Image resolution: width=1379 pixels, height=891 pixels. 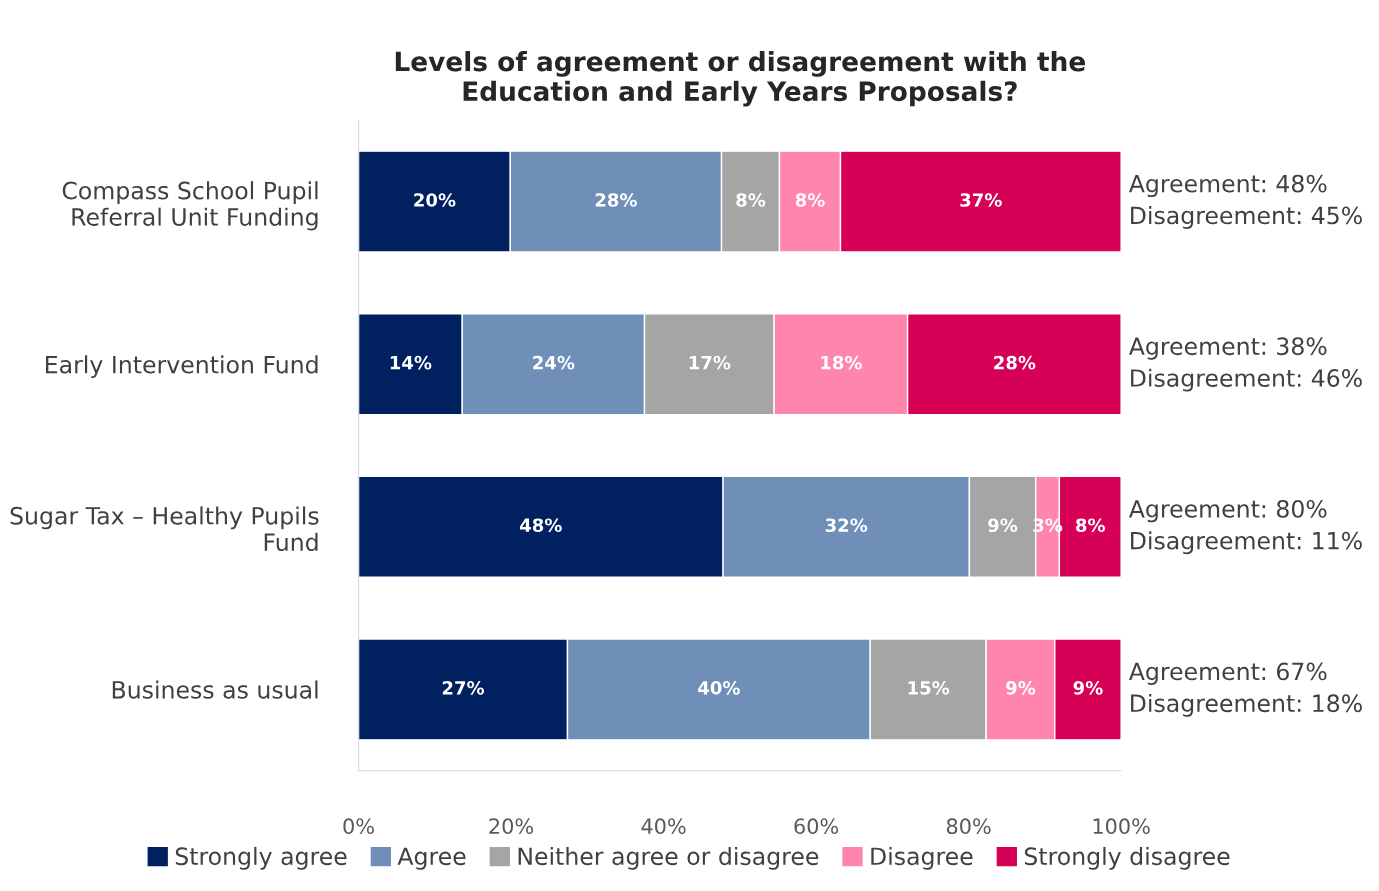 I want to click on y-tick-label: Business as usual, so click(x=215, y=689).